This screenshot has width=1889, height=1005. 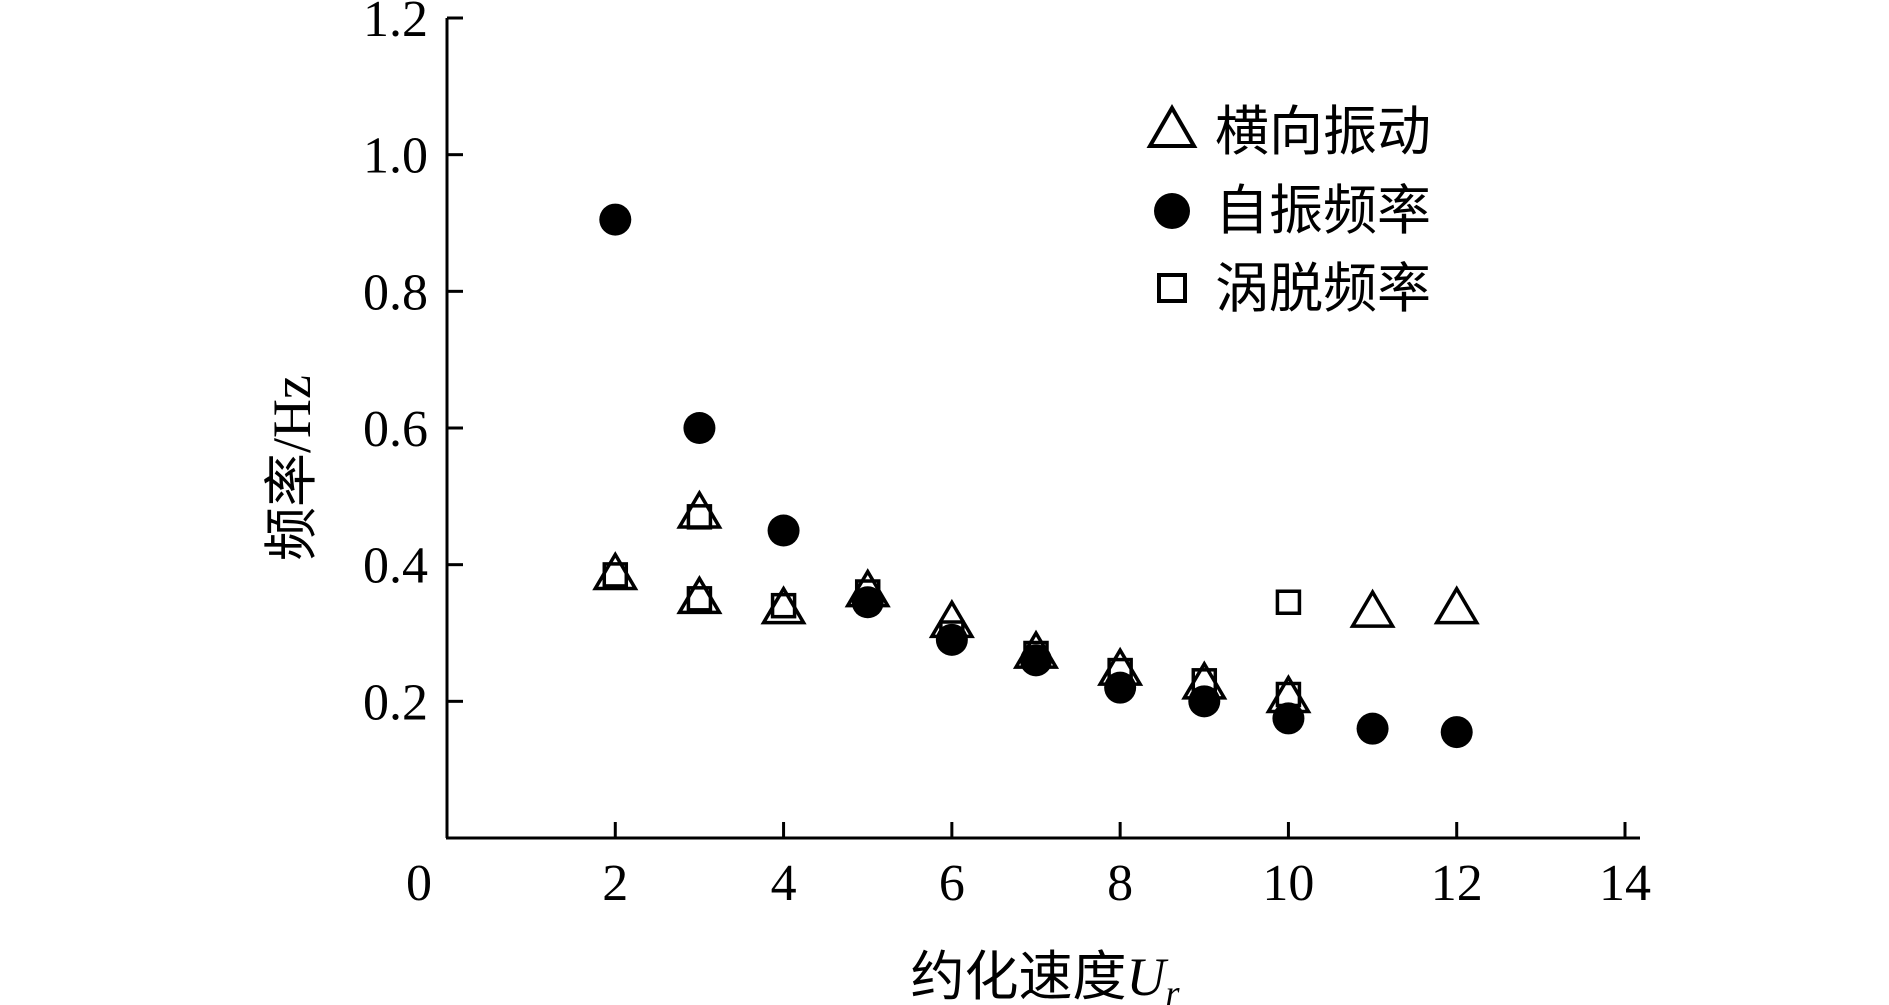 I want to click on legend: 横向振动 自振频率 涡脱频率, so click(x=1288, y=210).